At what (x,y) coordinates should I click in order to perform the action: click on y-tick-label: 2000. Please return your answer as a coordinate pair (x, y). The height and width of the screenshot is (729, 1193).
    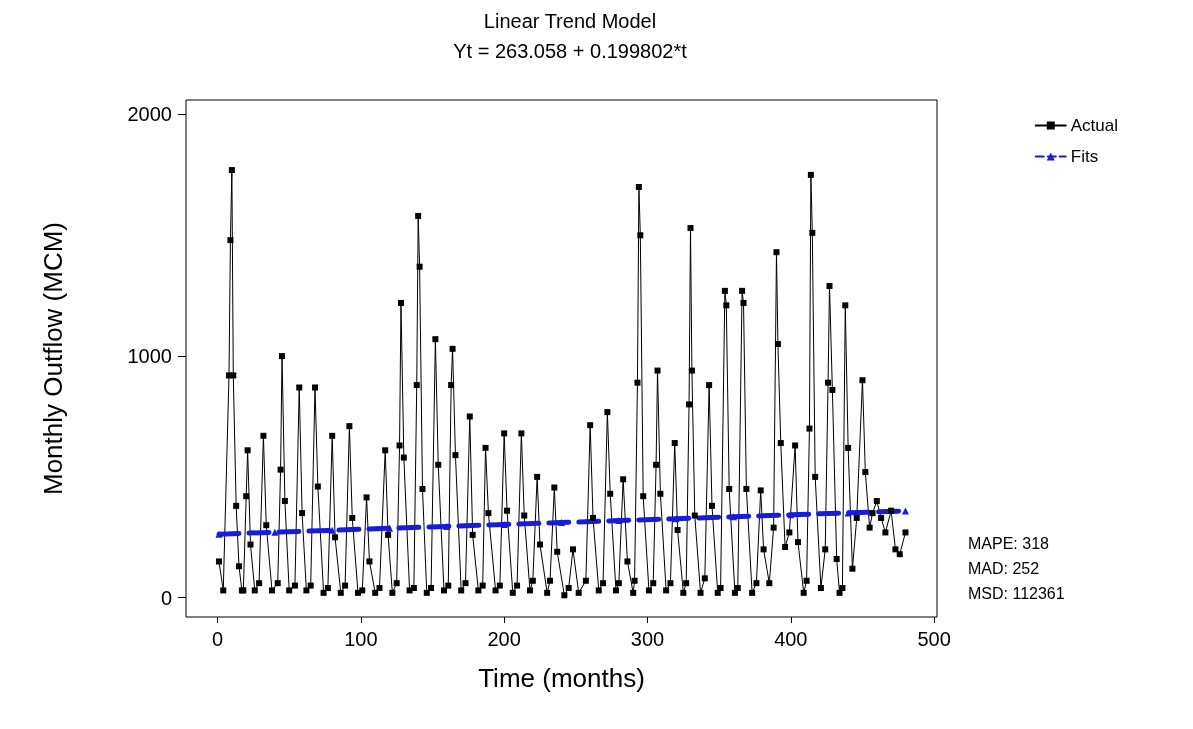
    Looking at the image, I should click on (149, 114).